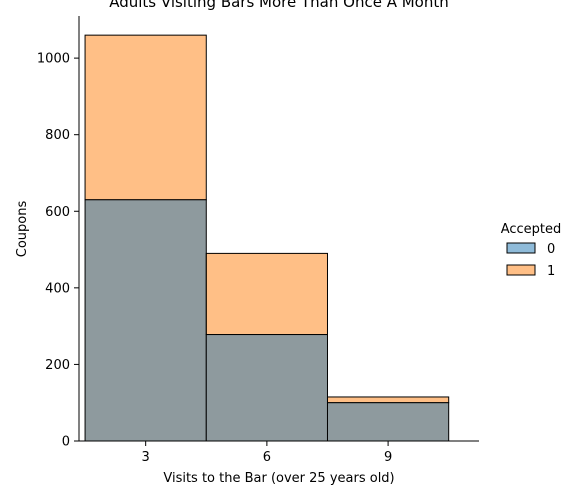 The height and width of the screenshot is (500, 575). What do you see at coordinates (531, 229) in the screenshot?
I see `legend-title: Accepted` at bounding box center [531, 229].